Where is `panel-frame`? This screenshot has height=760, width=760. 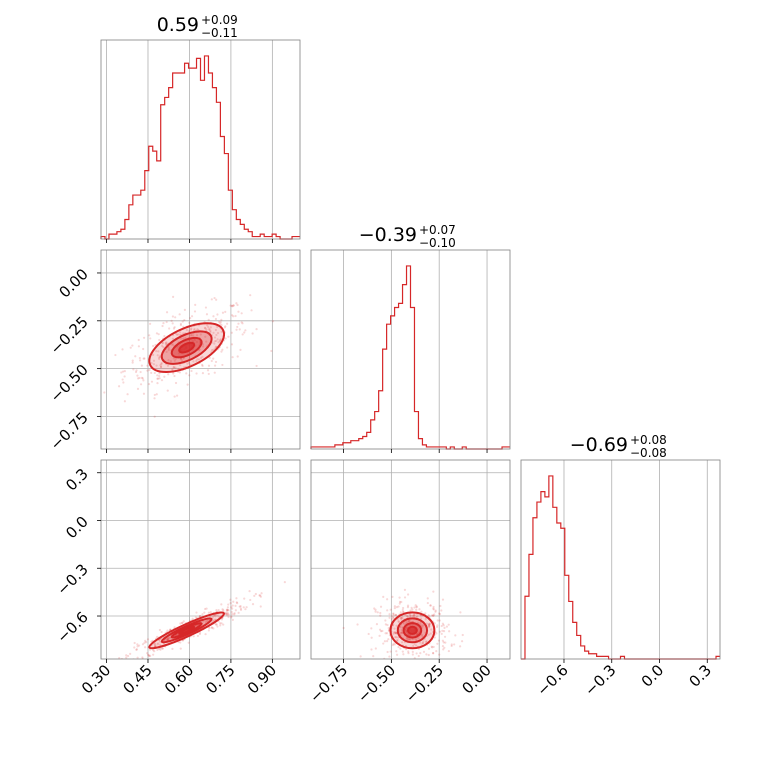
panel-frame is located at coordinates (620, 559).